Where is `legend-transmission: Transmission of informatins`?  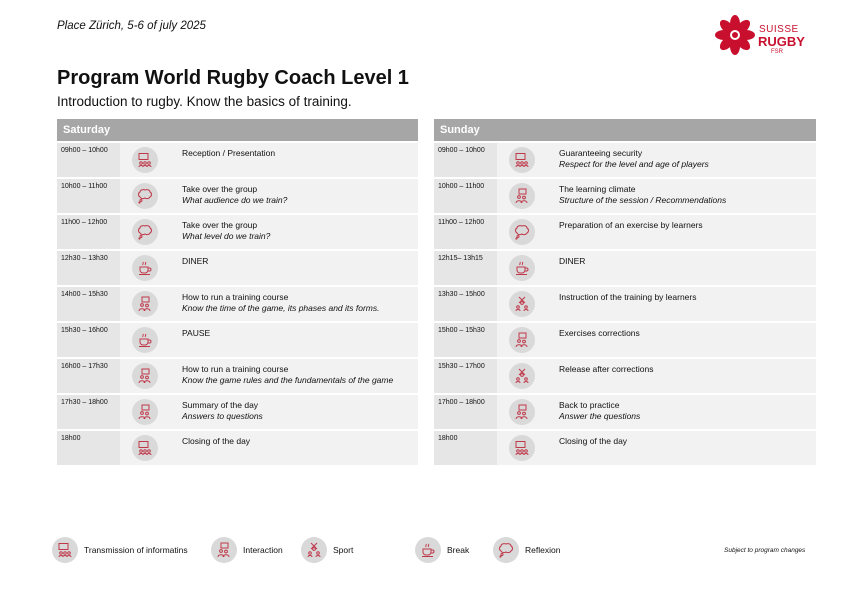 legend-transmission: Transmission of informatins is located at coordinates (120, 550).